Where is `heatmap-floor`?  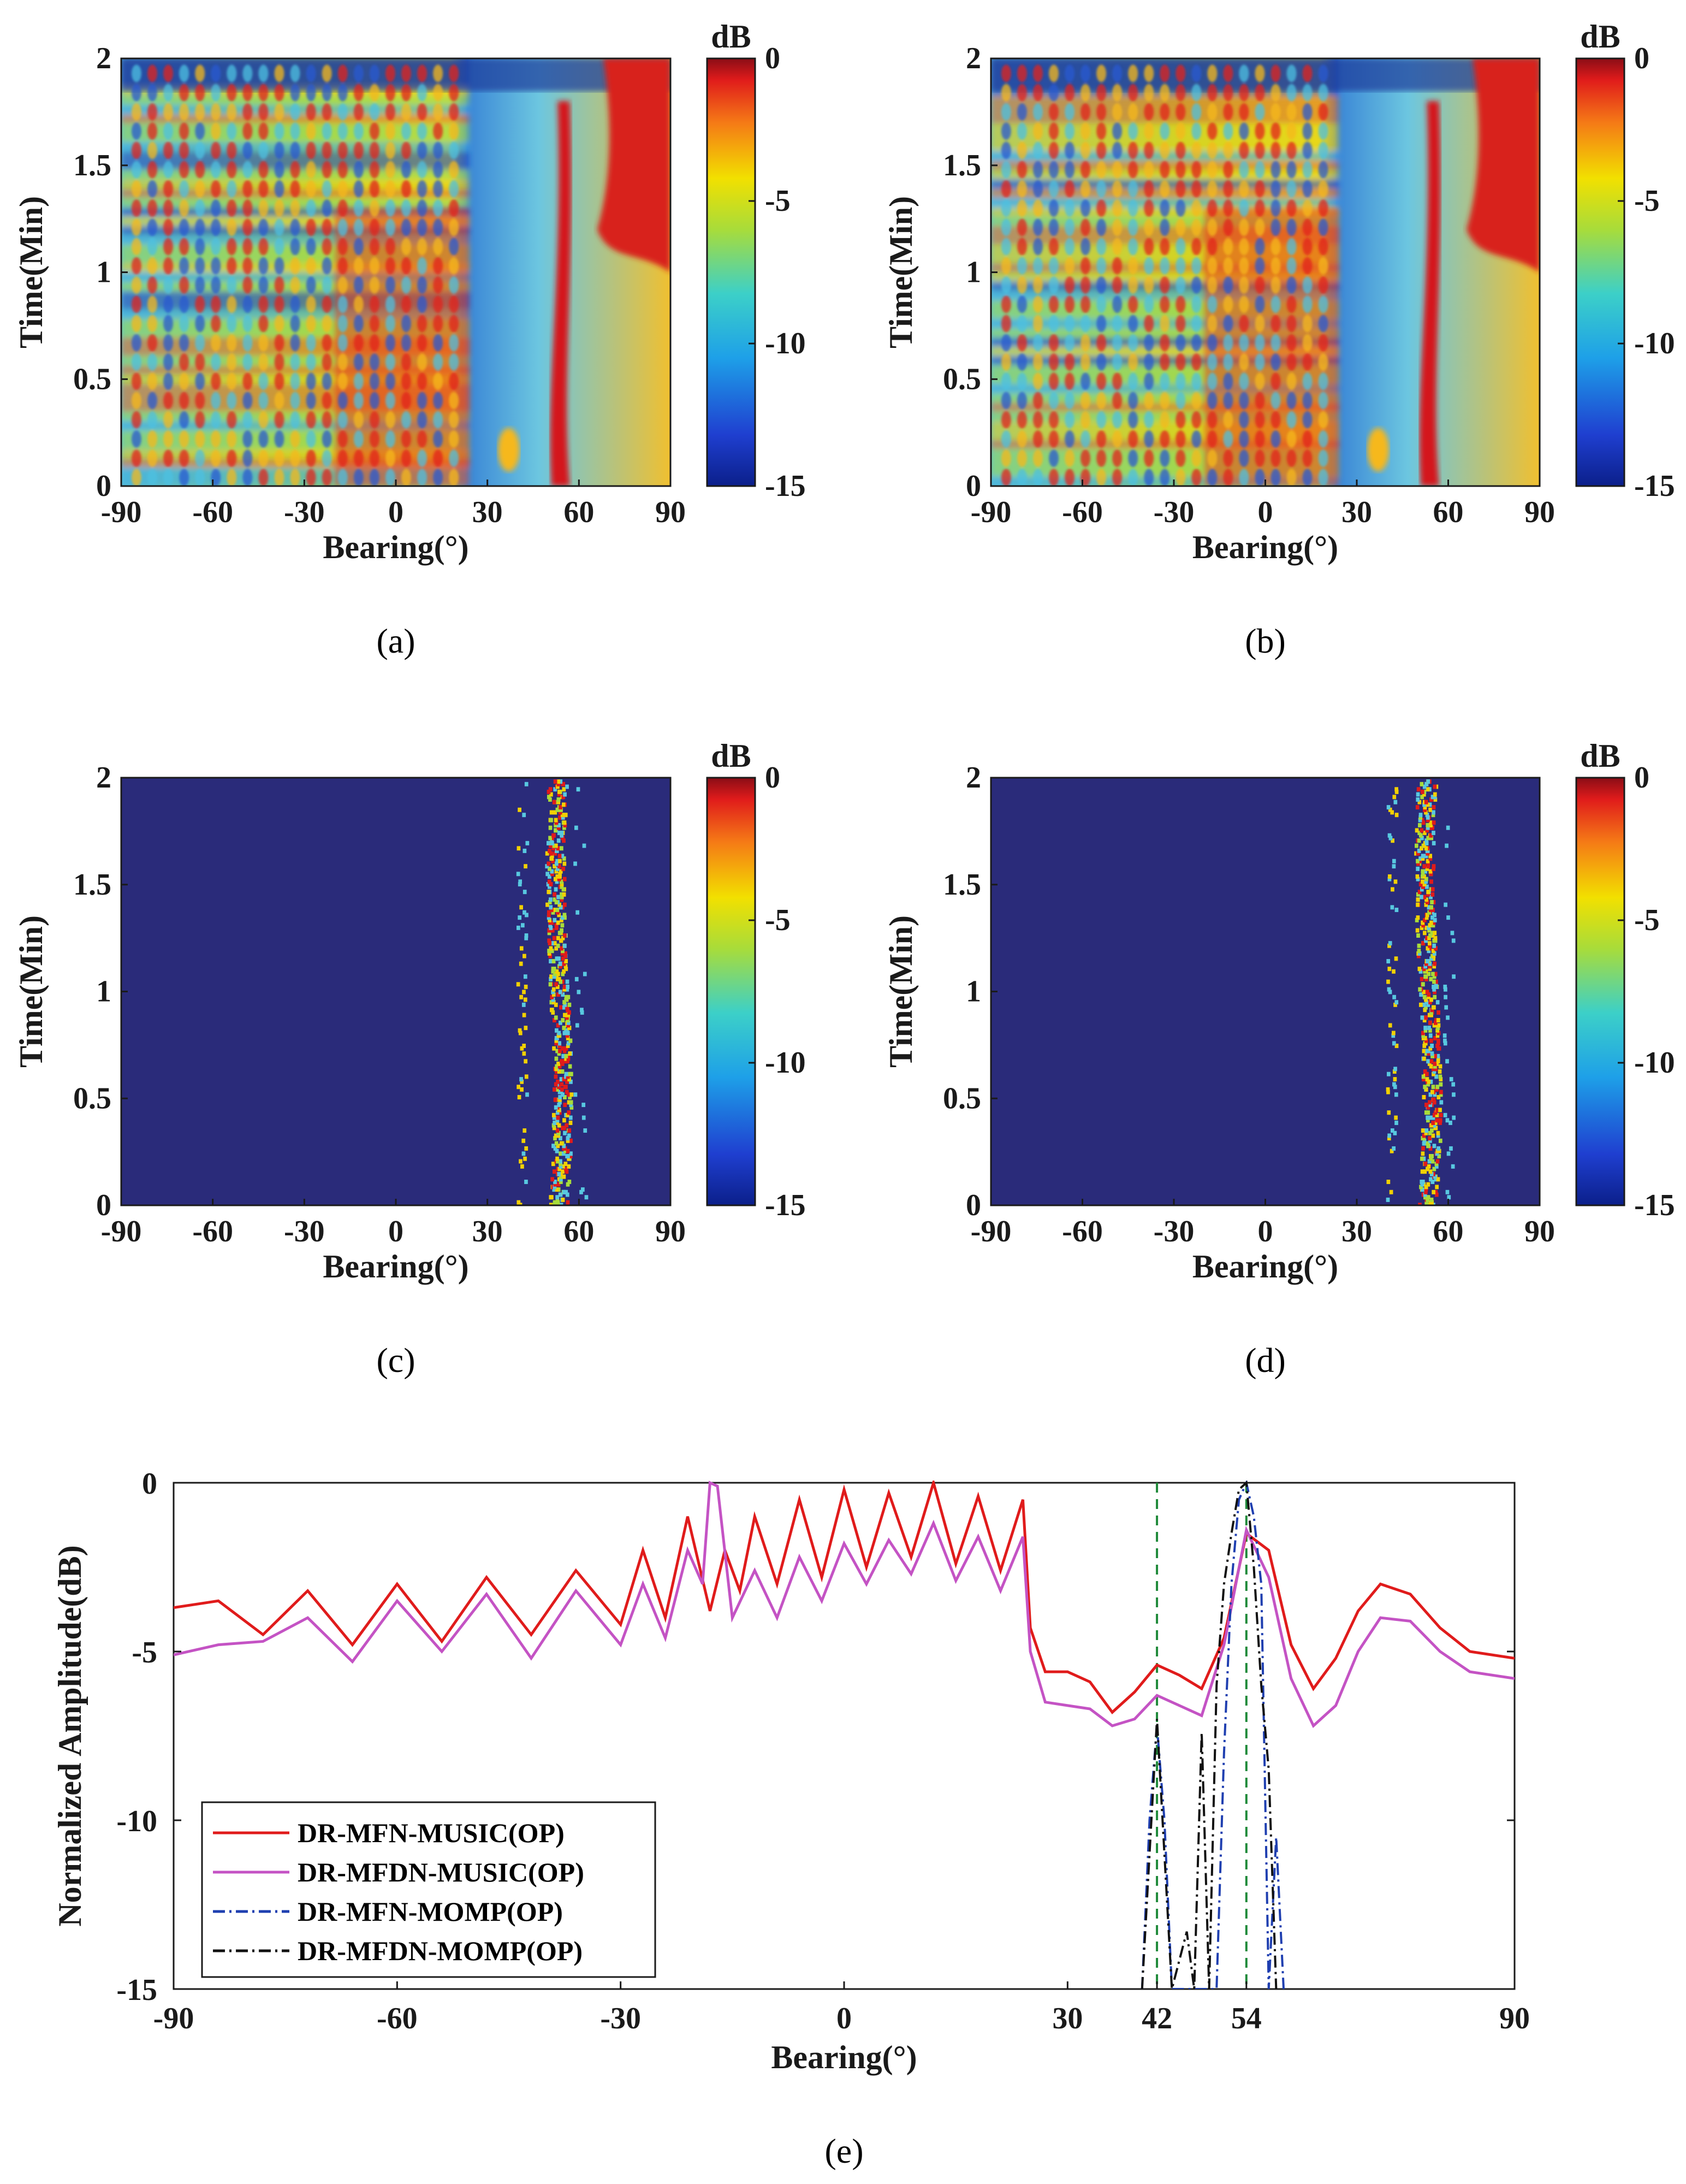
heatmap-floor is located at coordinates (396, 991).